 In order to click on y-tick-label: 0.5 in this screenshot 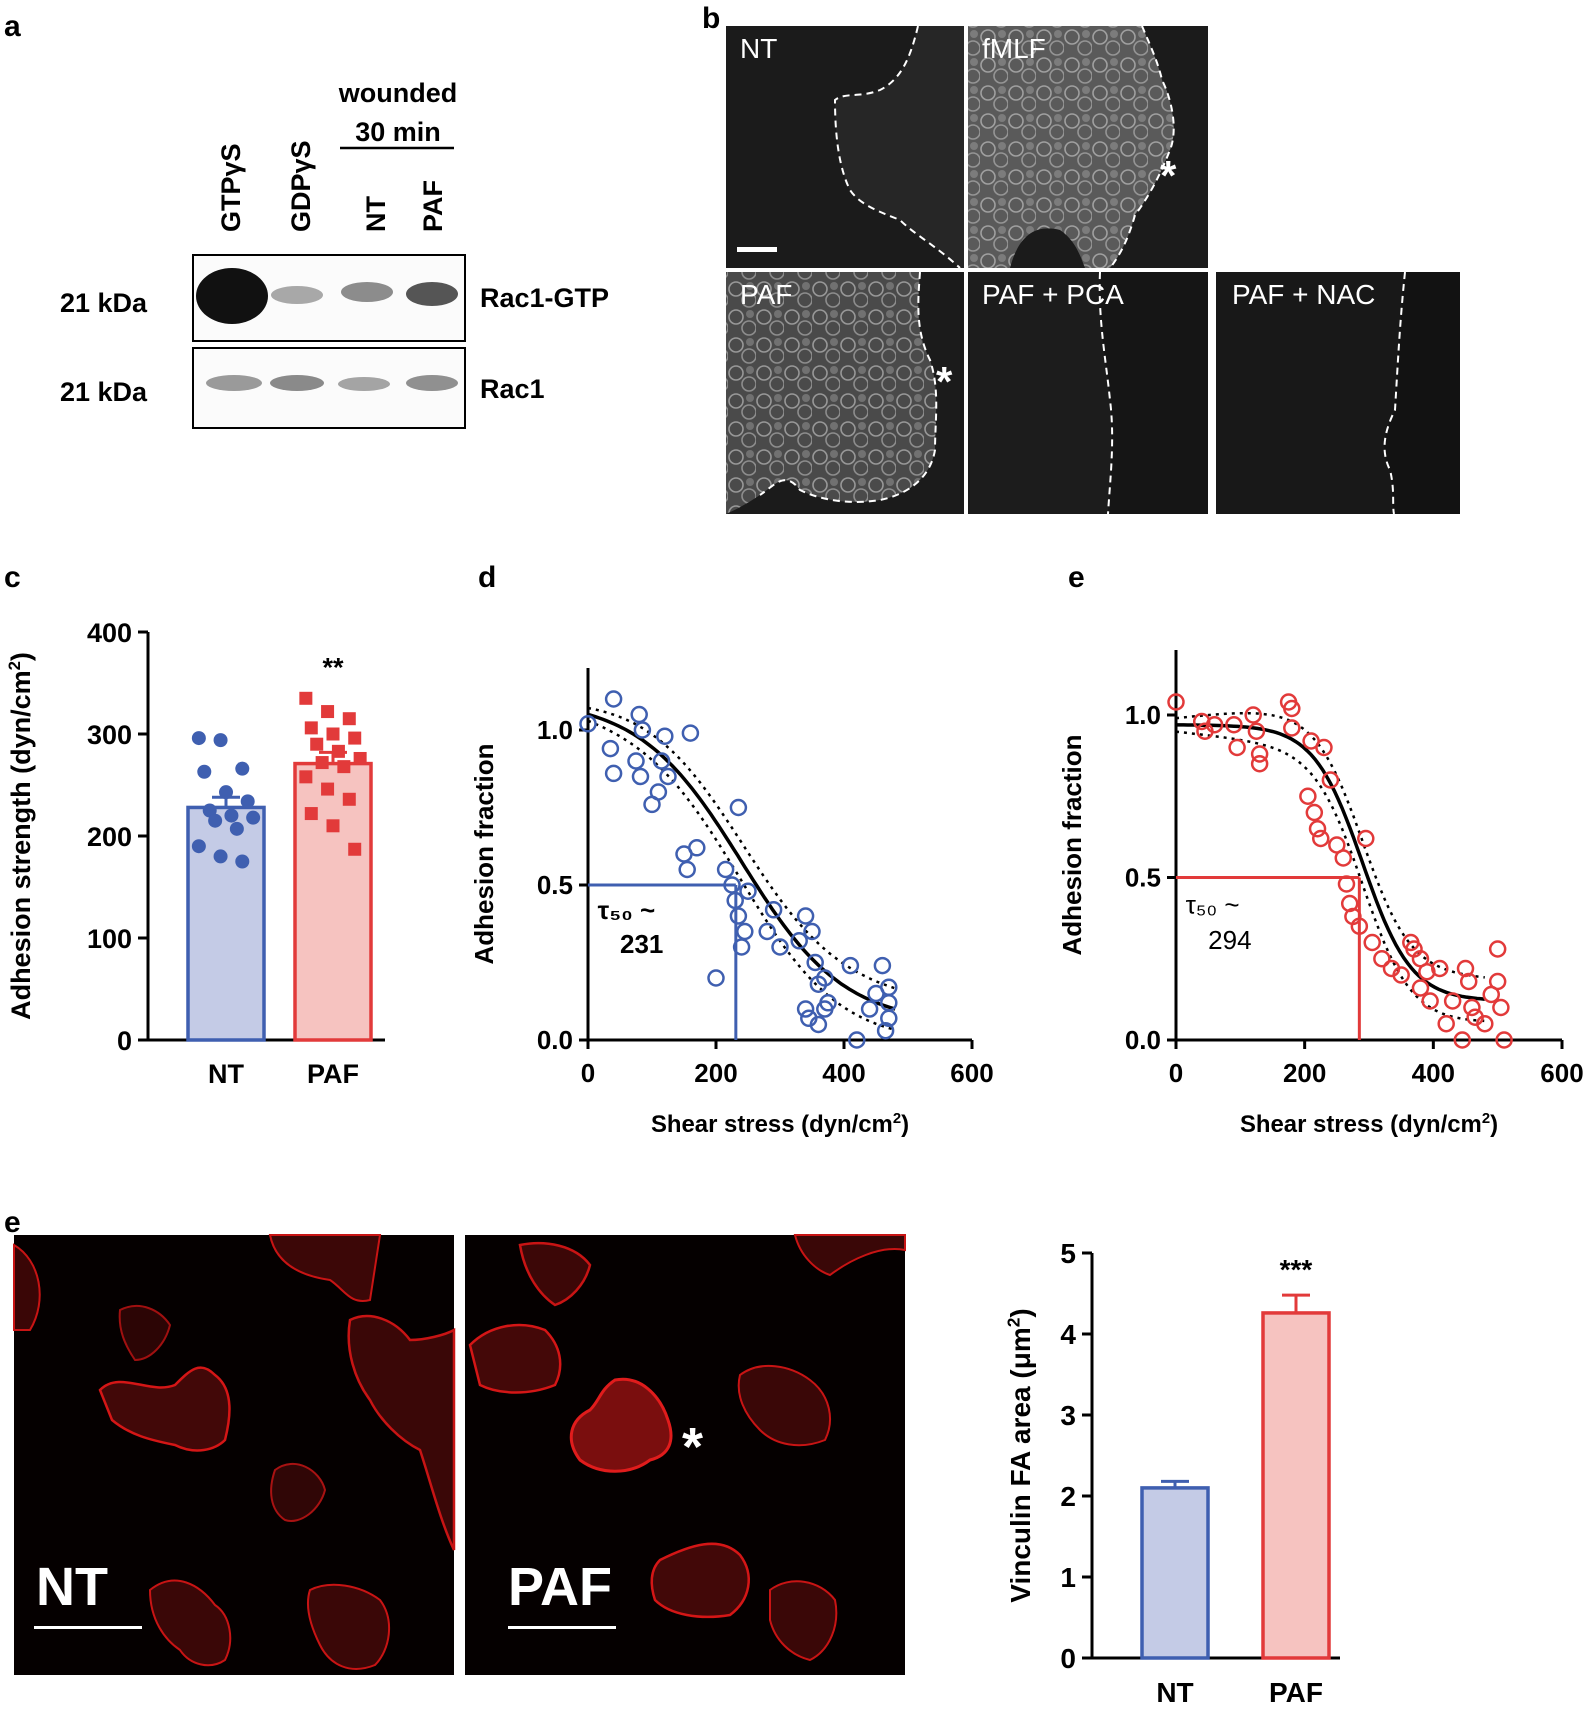, I will do `click(555, 885)`.